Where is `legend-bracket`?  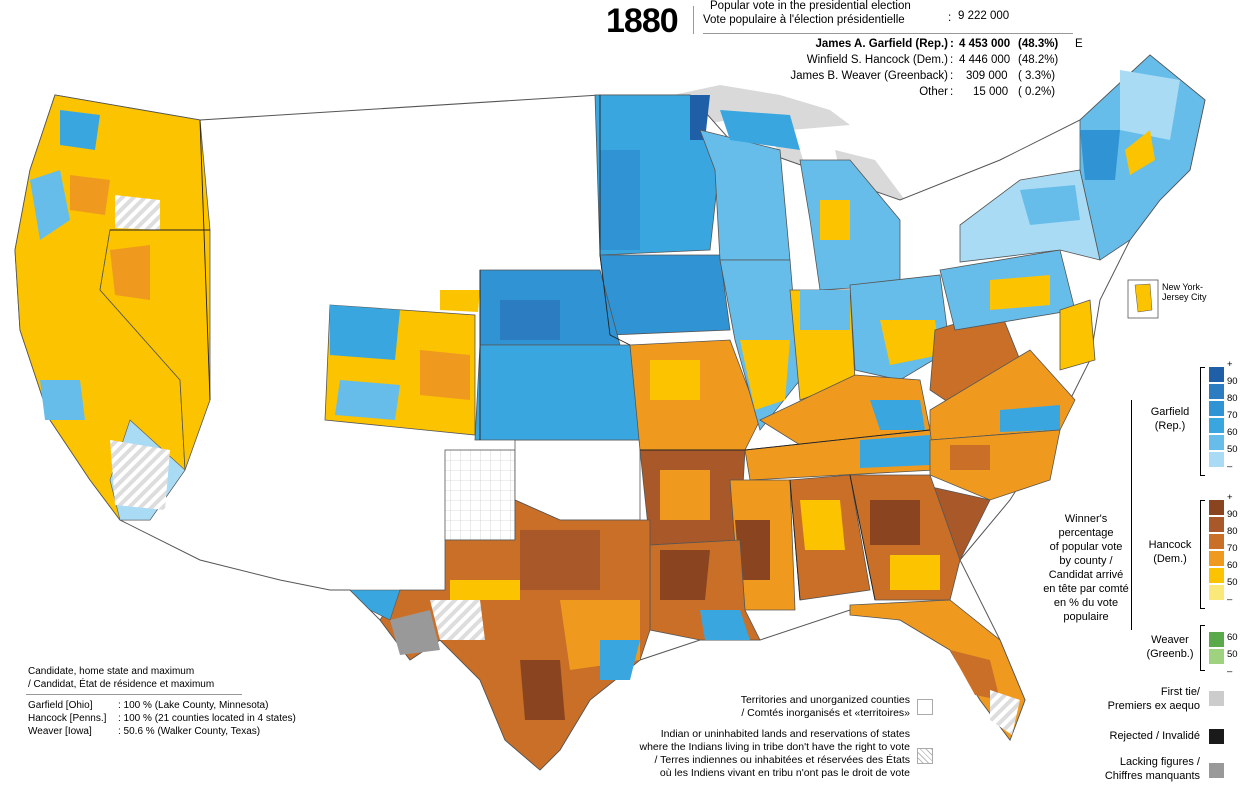
legend-bracket is located at coordinates (1131, 515).